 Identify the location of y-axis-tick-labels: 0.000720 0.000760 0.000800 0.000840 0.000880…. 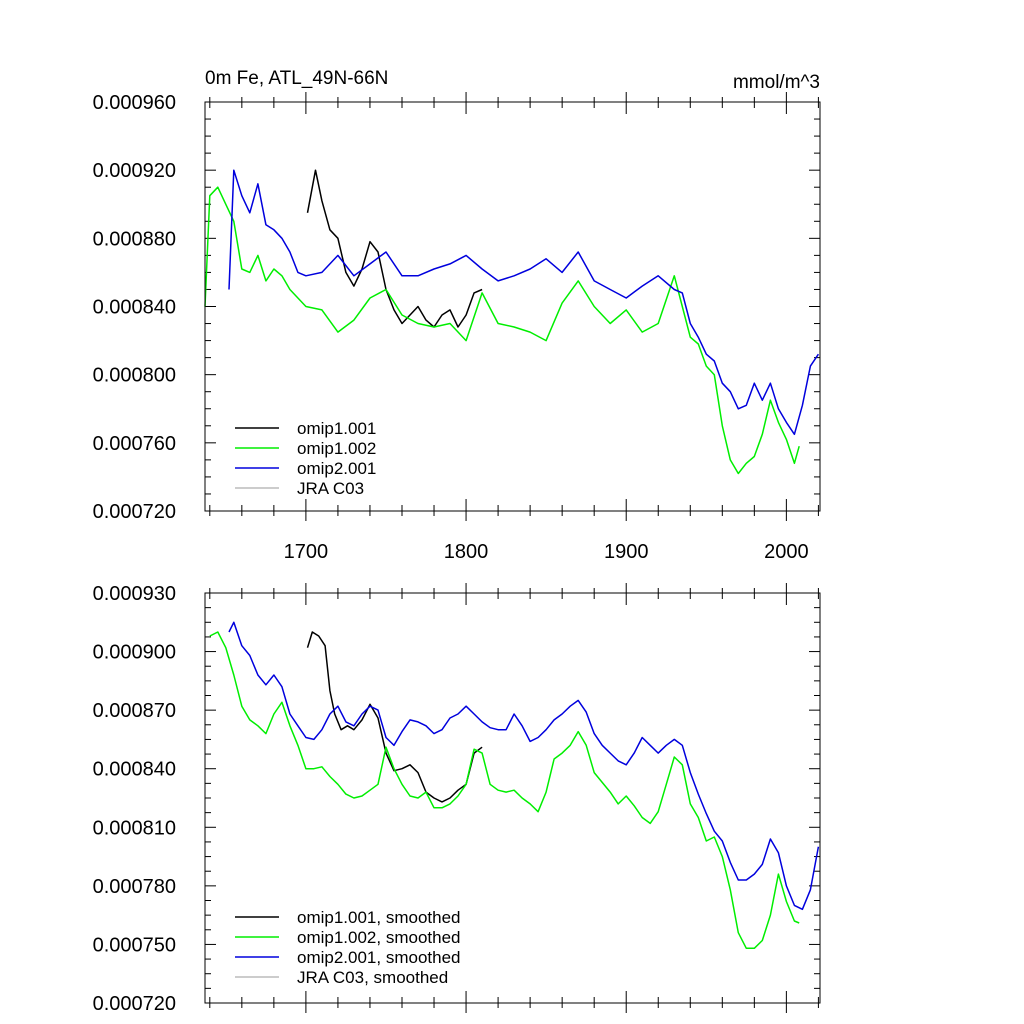
(134, 307).